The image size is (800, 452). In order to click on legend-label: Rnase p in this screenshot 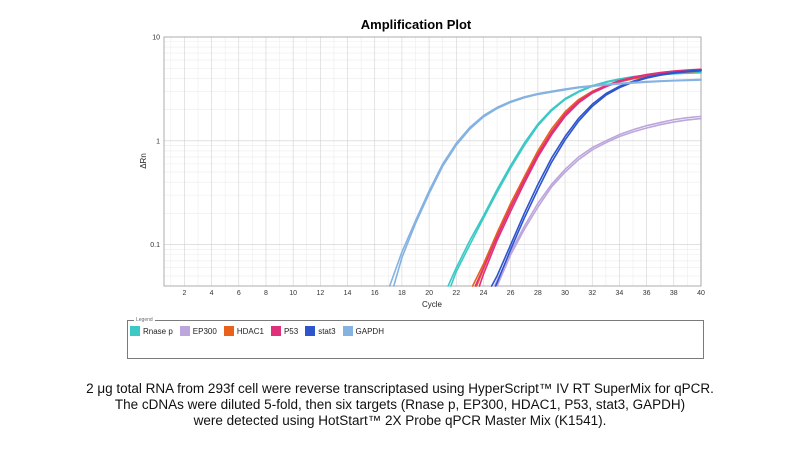, I will do `click(158, 331)`.